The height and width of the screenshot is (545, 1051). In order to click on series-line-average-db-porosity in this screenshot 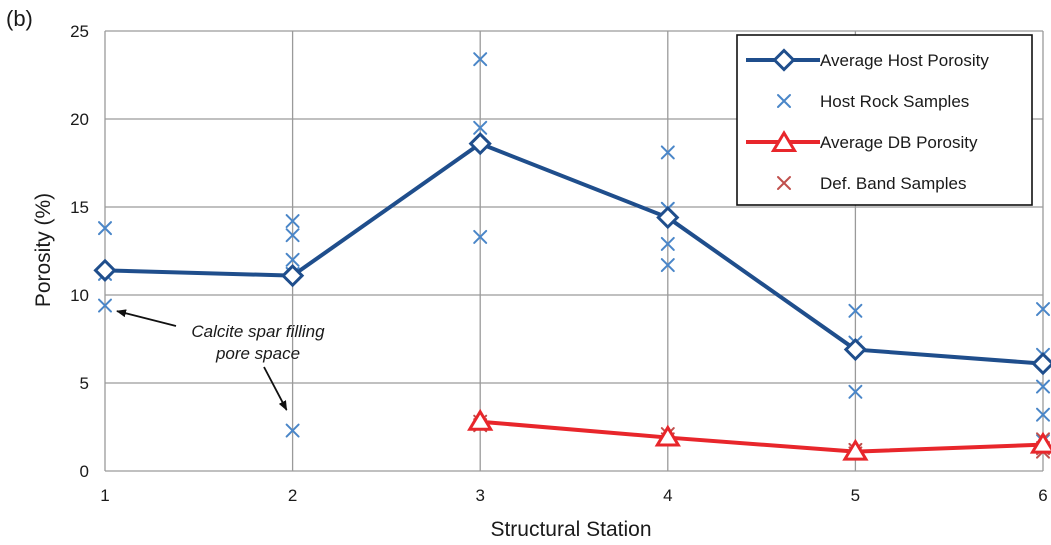, I will do `click(762, 436)`.